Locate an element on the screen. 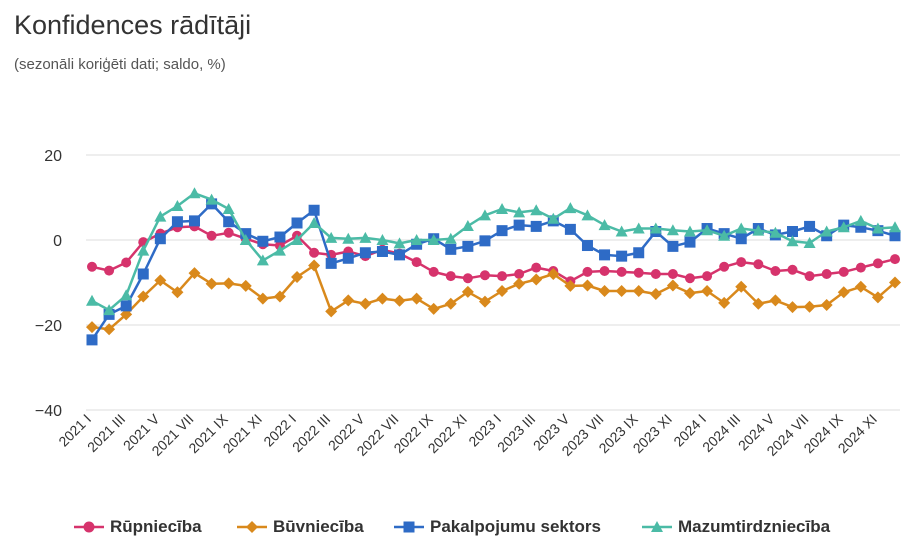 This screenshot has height=558, width=918. legend-item: Rūpniecība is located at coordinates (137, 527).